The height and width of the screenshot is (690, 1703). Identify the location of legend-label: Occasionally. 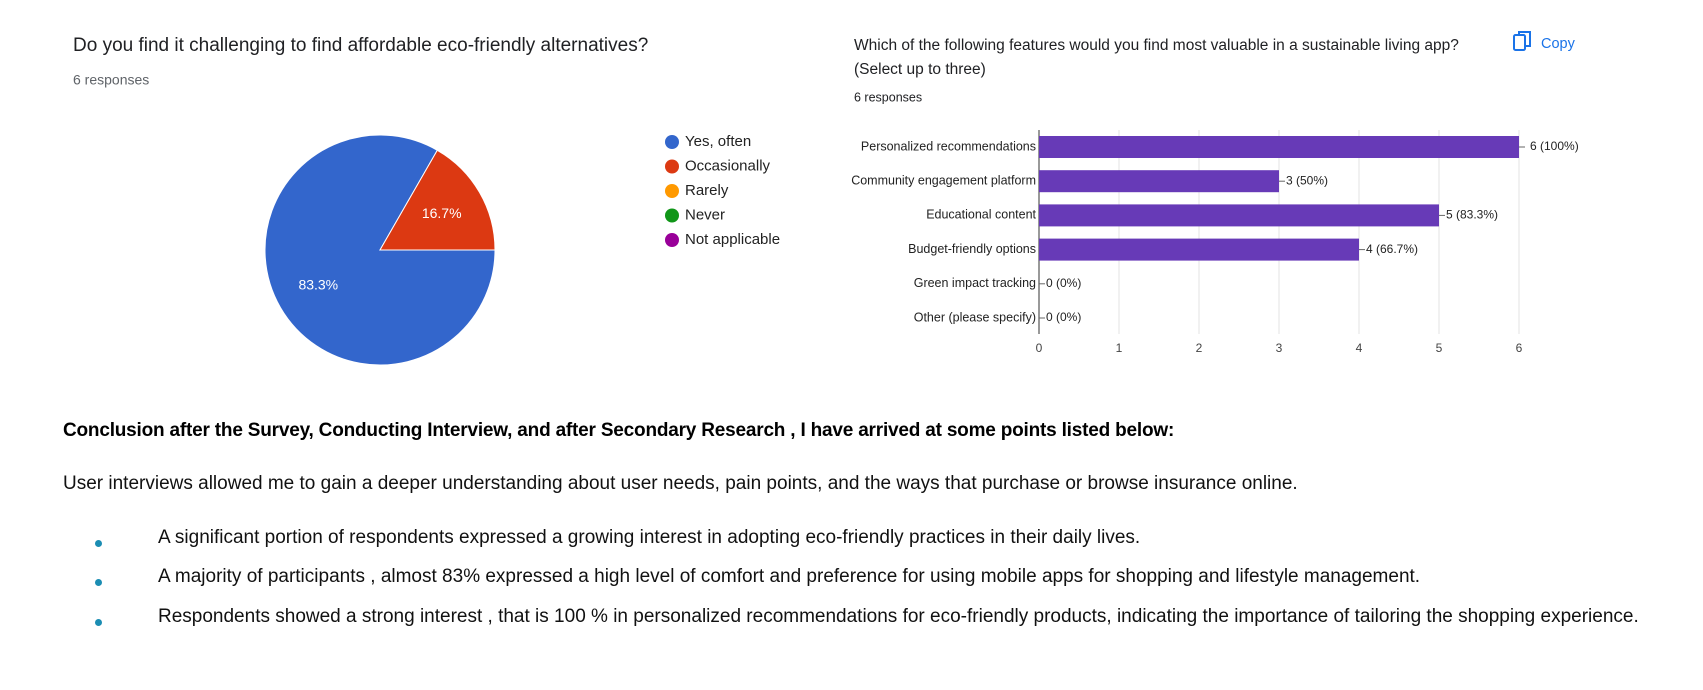
(728, 165).